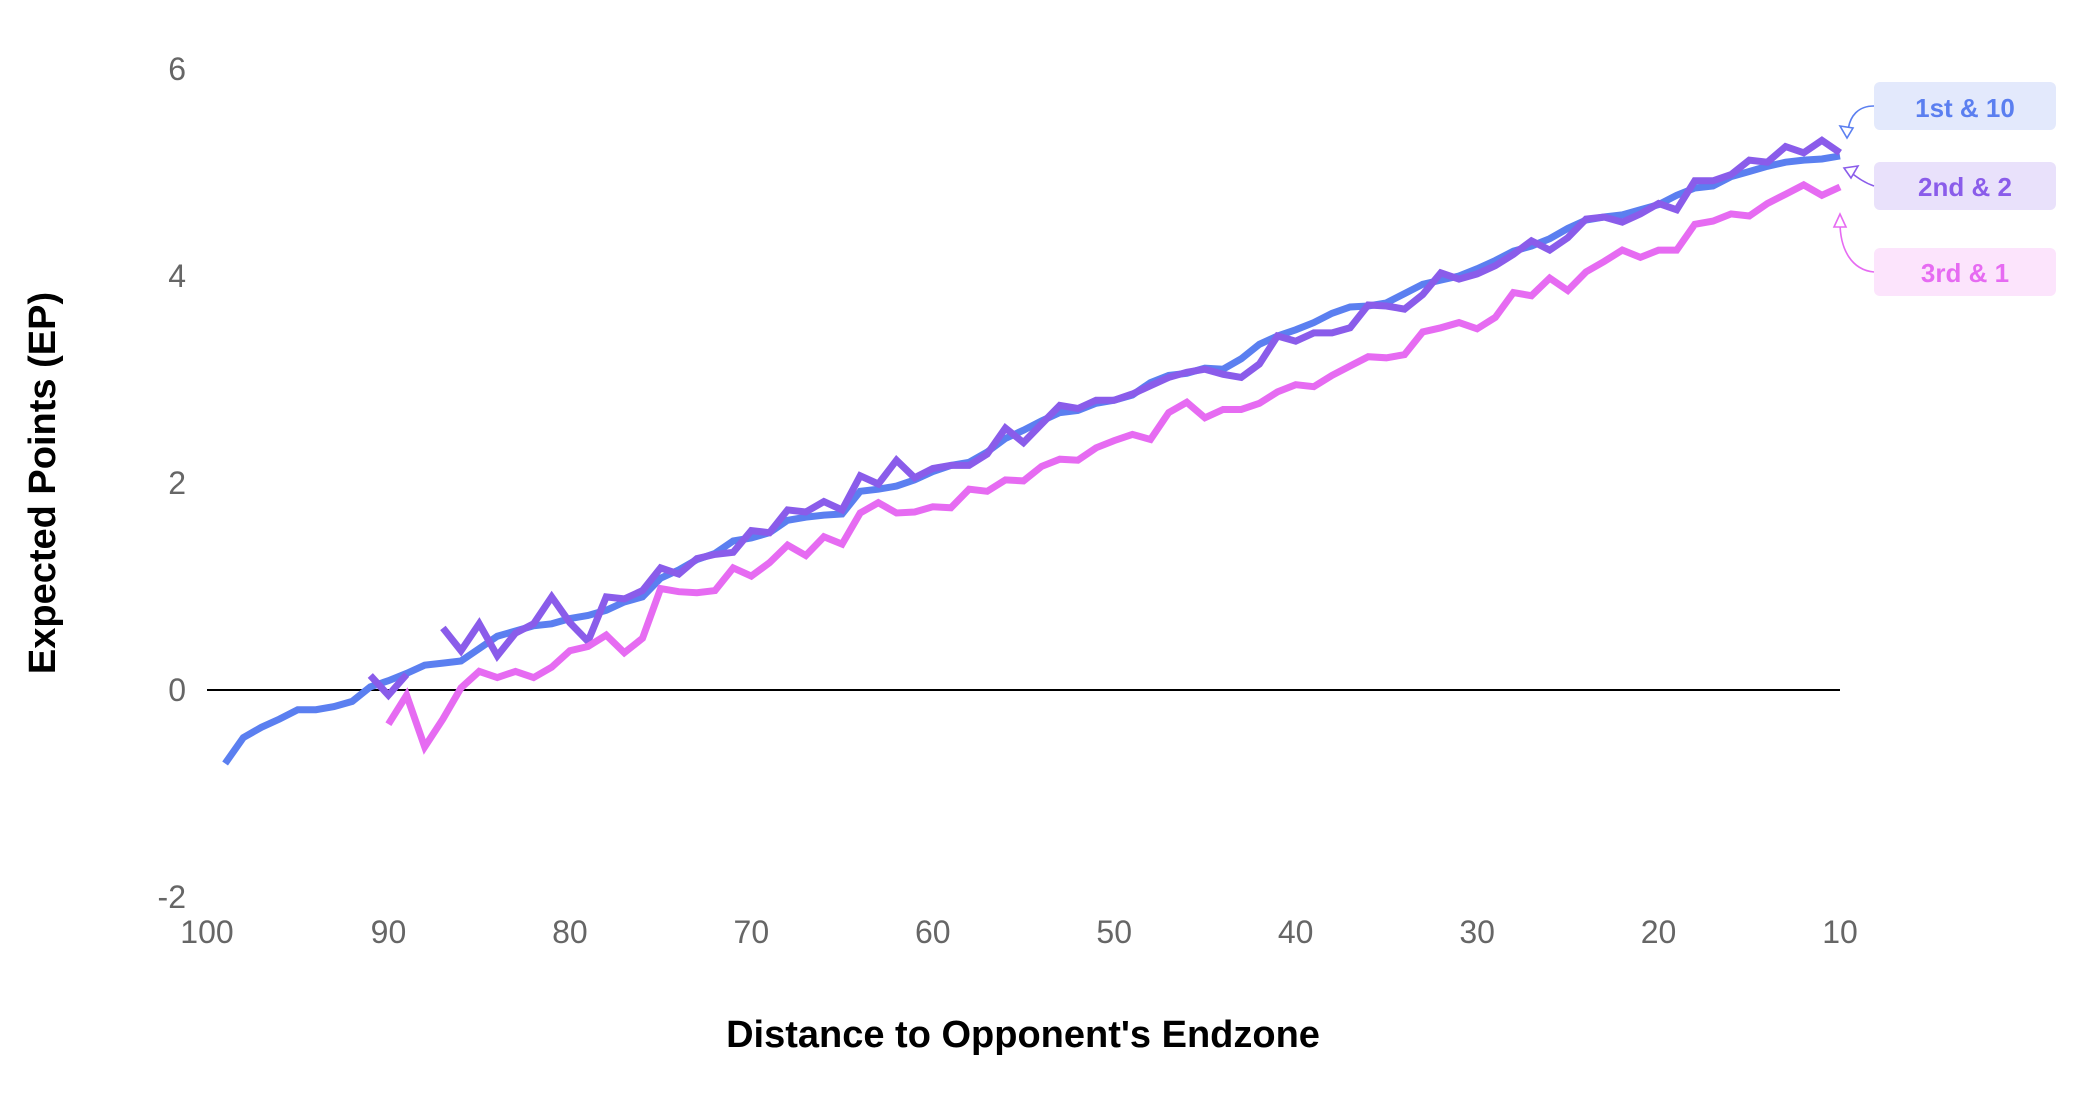  Describe the element at coordinates (1296, 932) in the screenshot. I see `x-tick-label: 40` at that location.